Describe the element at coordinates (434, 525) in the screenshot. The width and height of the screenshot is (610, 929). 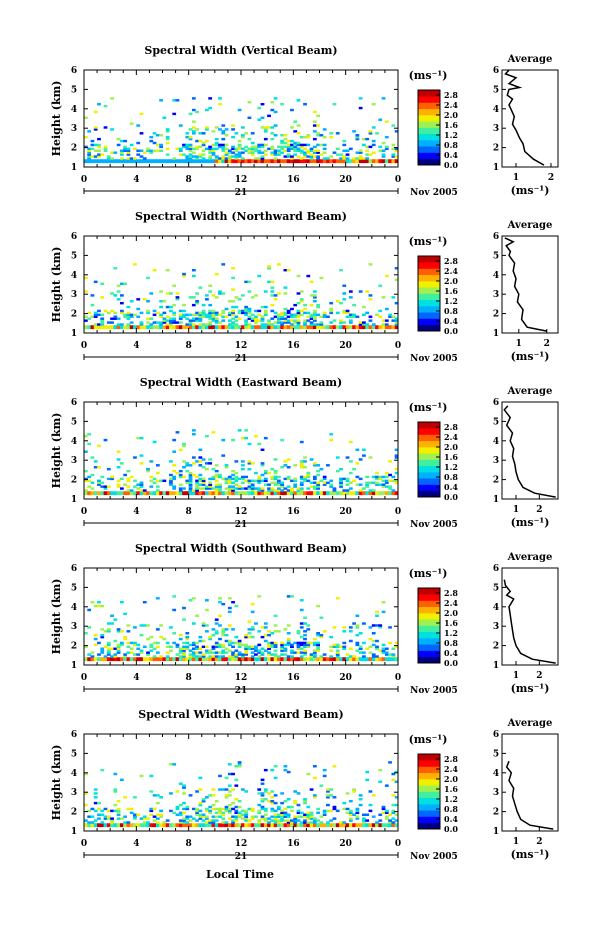
I see `date-label: Nov 2005` at that location.